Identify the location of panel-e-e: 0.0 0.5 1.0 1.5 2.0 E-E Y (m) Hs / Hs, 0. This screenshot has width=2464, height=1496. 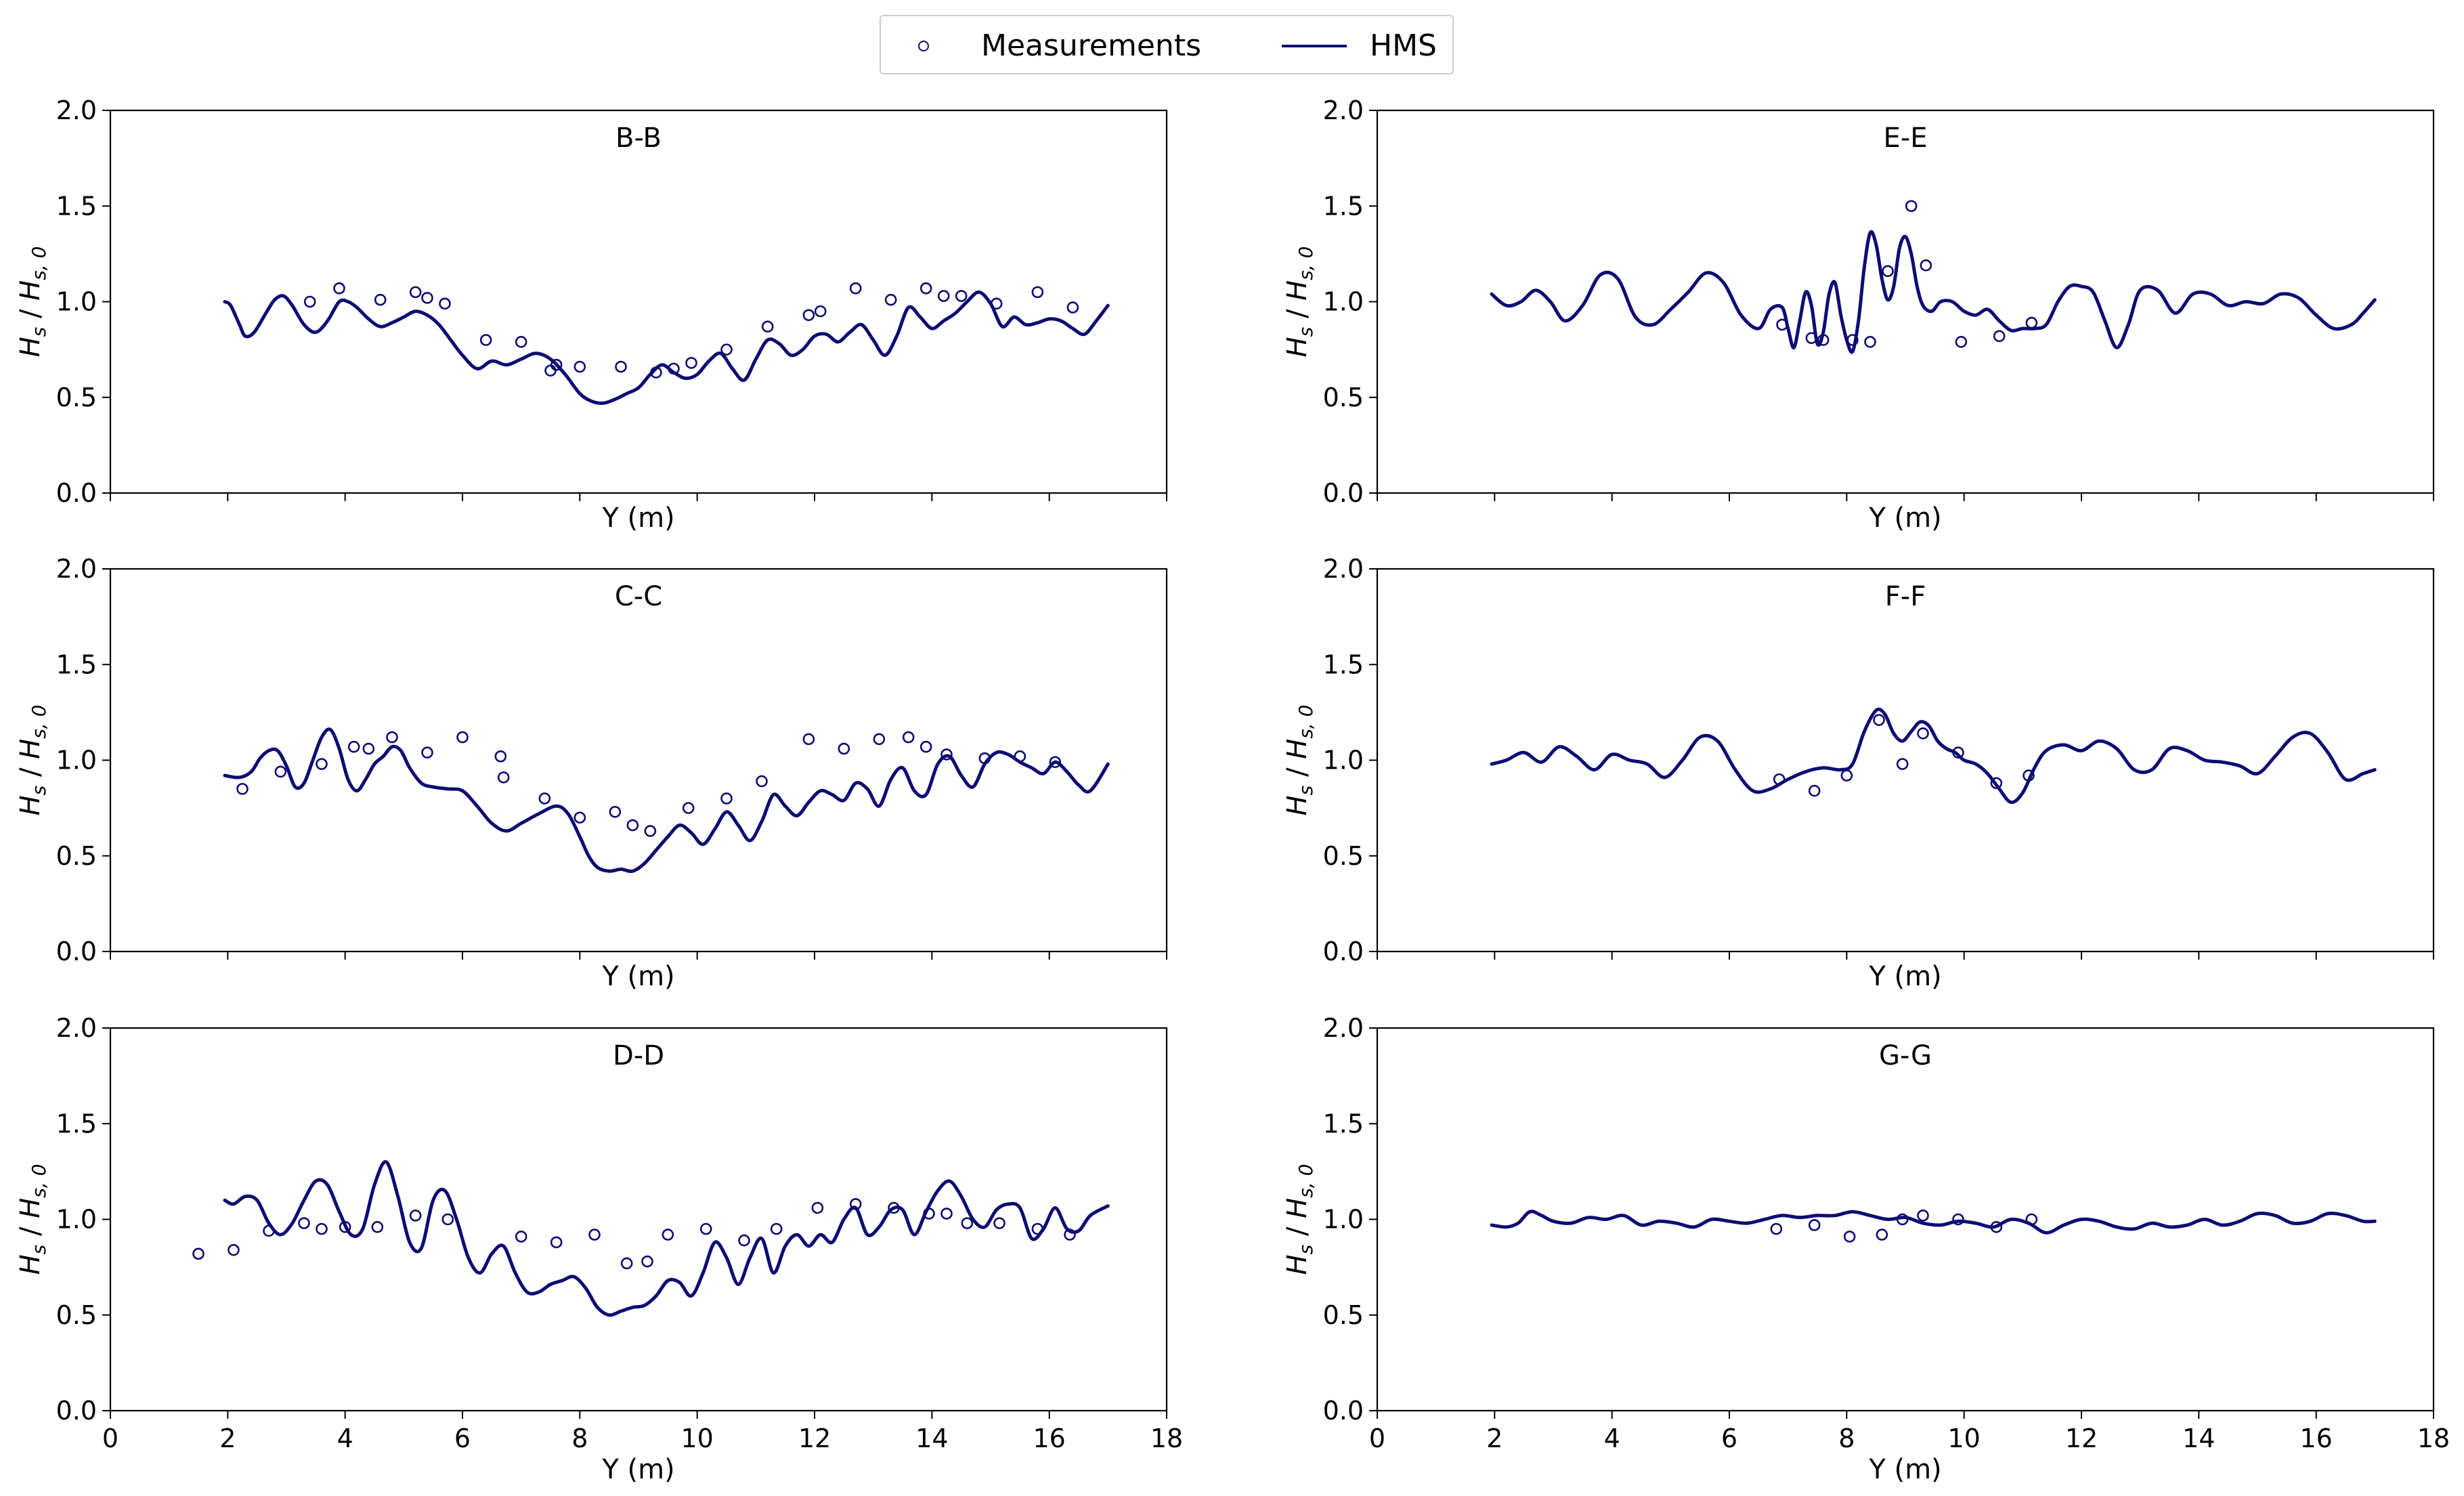
(1859, 314).